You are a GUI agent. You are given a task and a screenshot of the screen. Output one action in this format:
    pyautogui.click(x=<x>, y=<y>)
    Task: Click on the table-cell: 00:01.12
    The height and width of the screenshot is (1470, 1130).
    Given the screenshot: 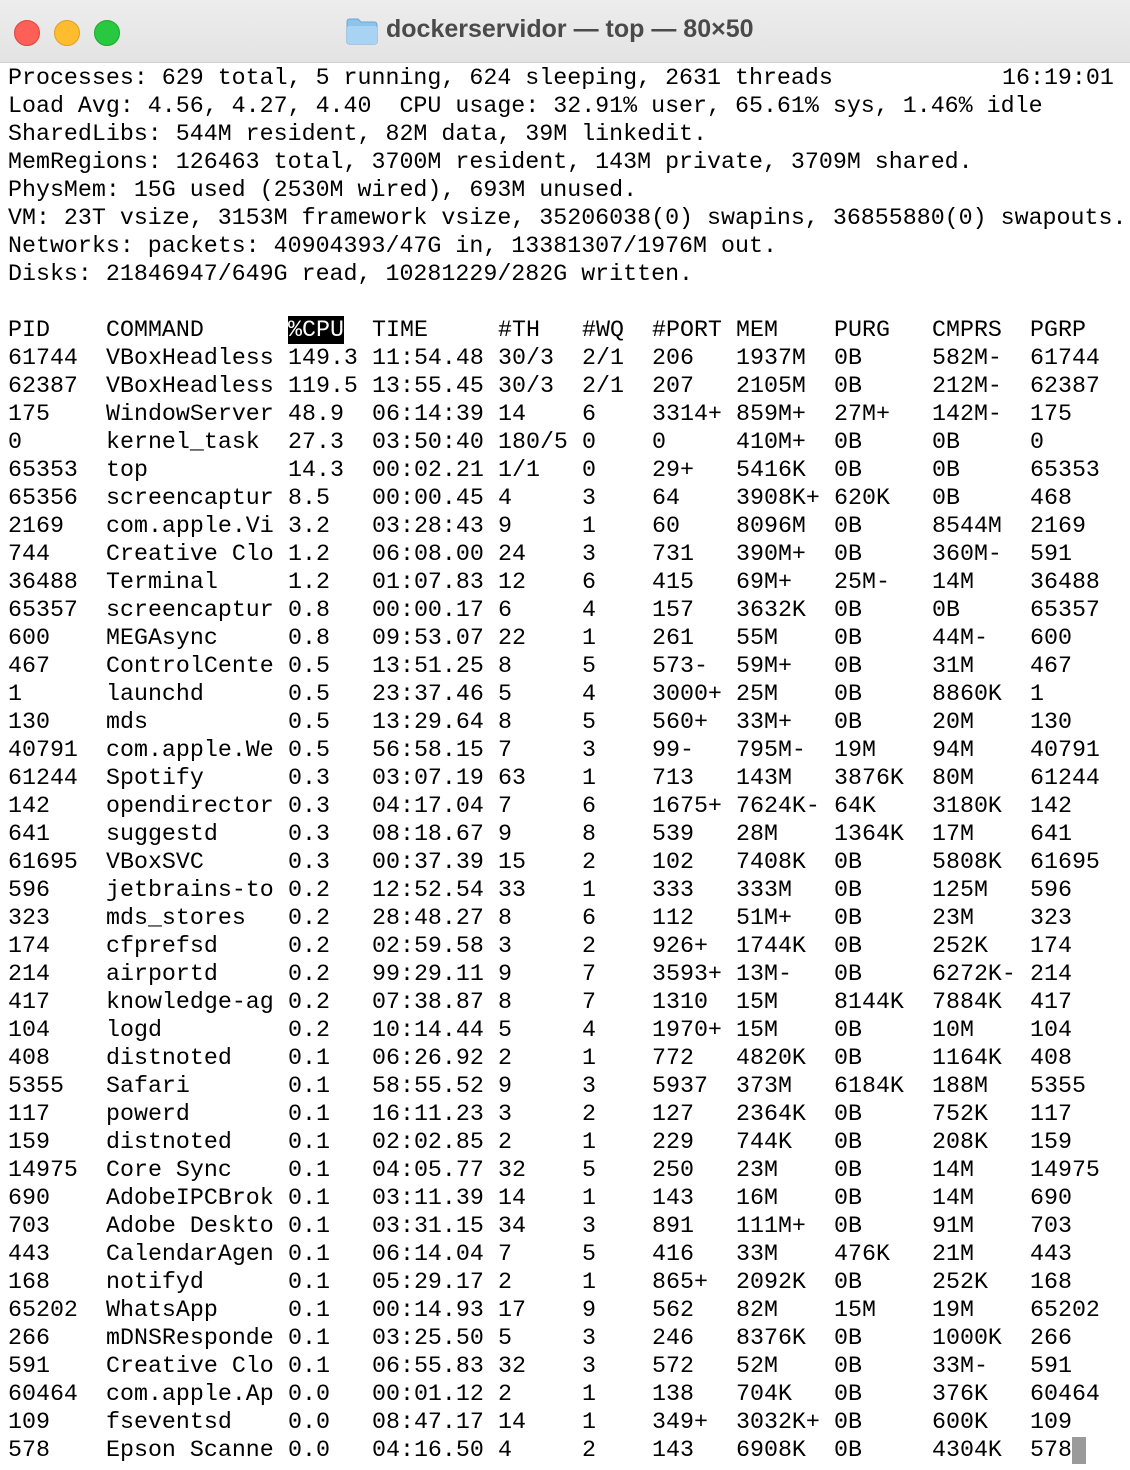 What is the action you would take?
    pyautogui.click(x=428, y=1394)
    